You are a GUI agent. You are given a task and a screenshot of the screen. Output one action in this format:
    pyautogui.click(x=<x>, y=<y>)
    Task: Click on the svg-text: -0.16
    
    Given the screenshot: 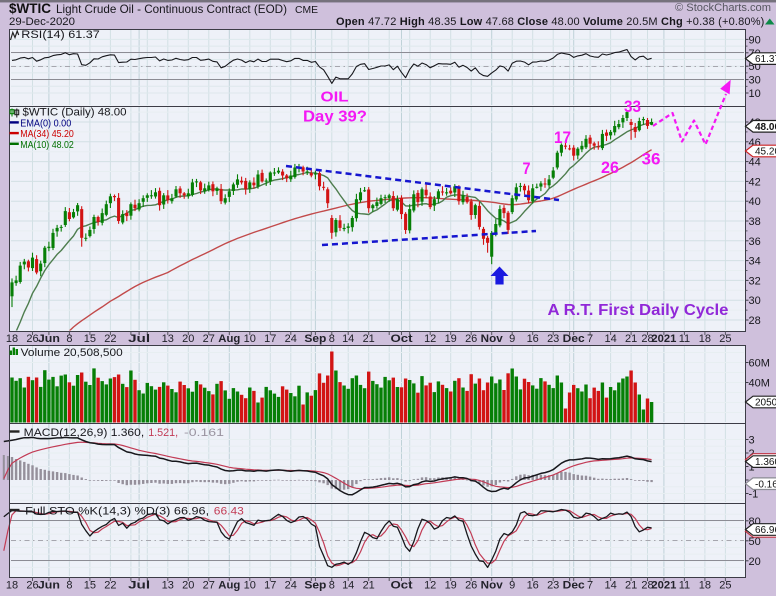 What is the action you would take?
    pyautogui.click(x=765, y=484)
    